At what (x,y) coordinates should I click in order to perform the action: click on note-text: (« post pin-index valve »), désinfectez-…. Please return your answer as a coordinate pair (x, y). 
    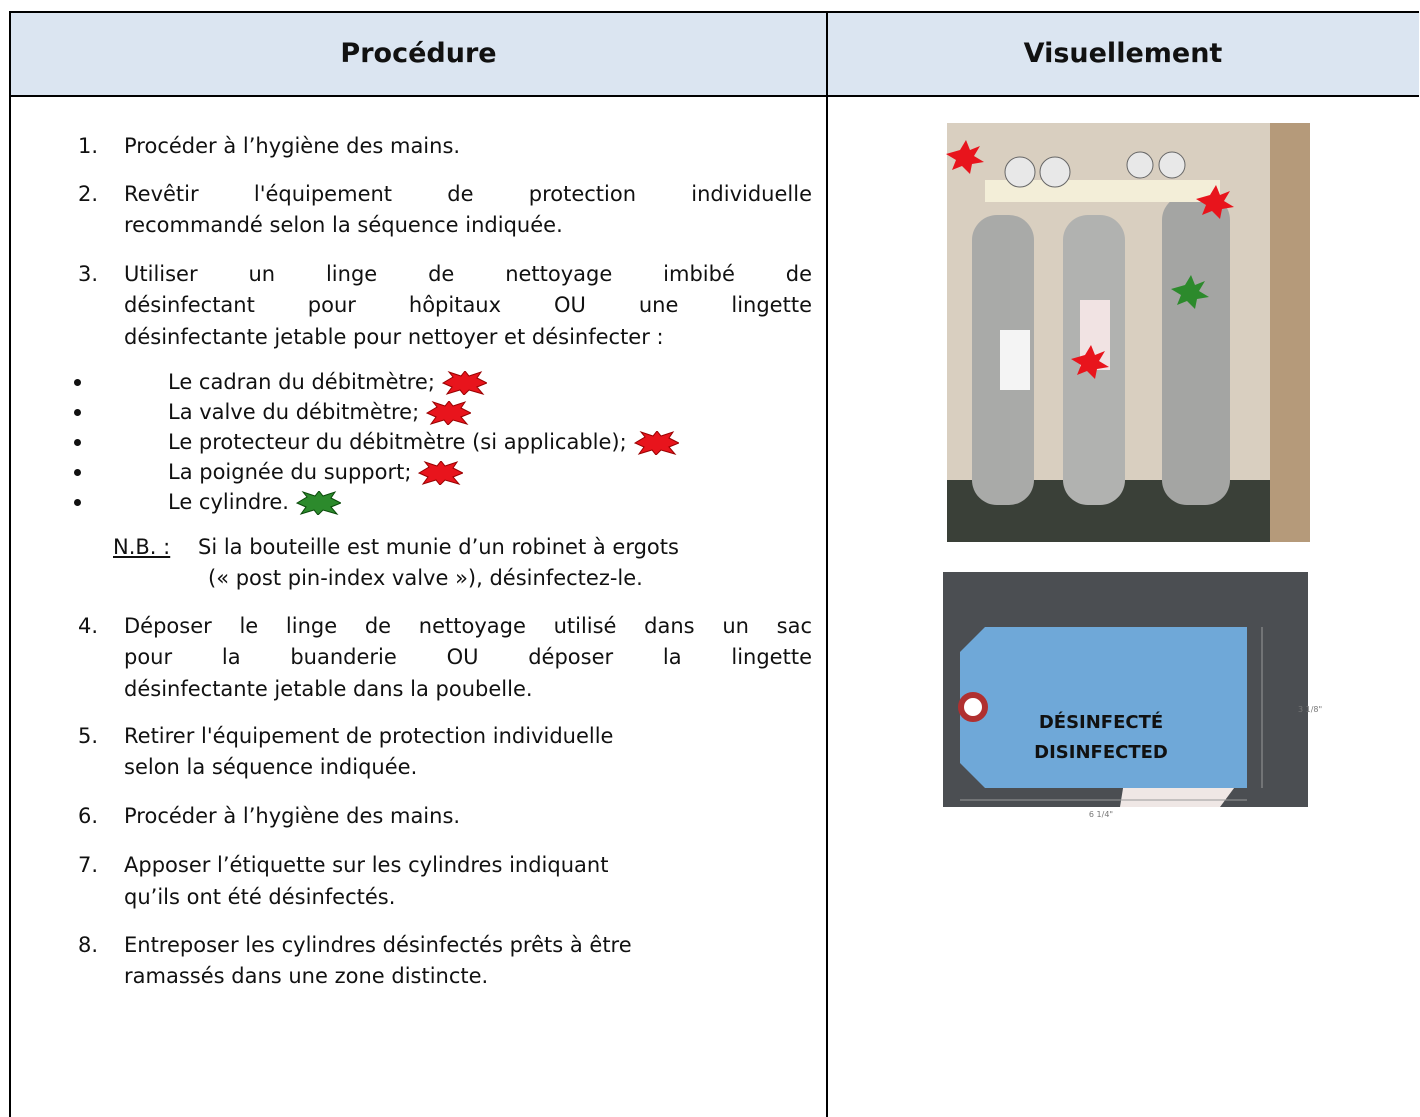
    Looking at the image, I should click on (425, 578).